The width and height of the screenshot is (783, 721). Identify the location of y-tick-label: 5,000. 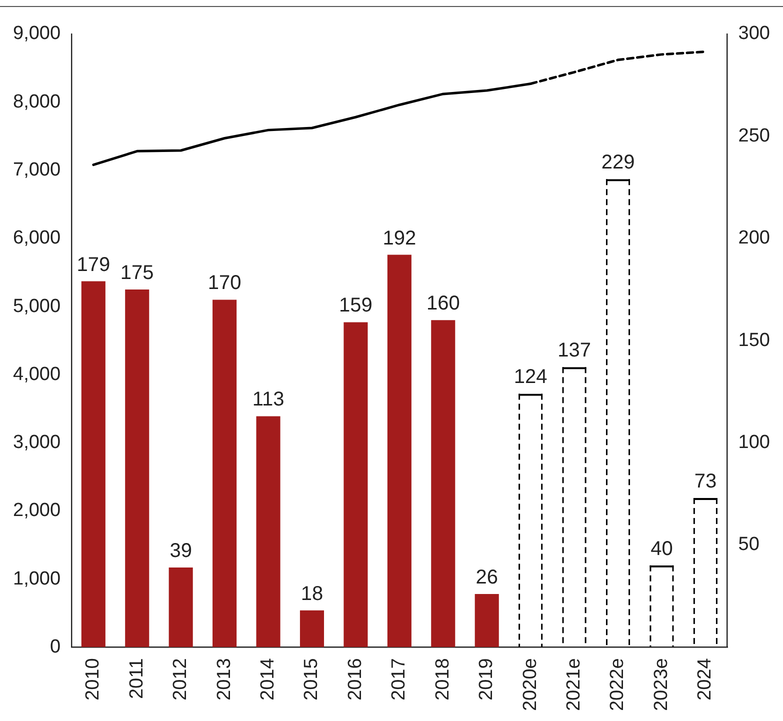
(37, 306).